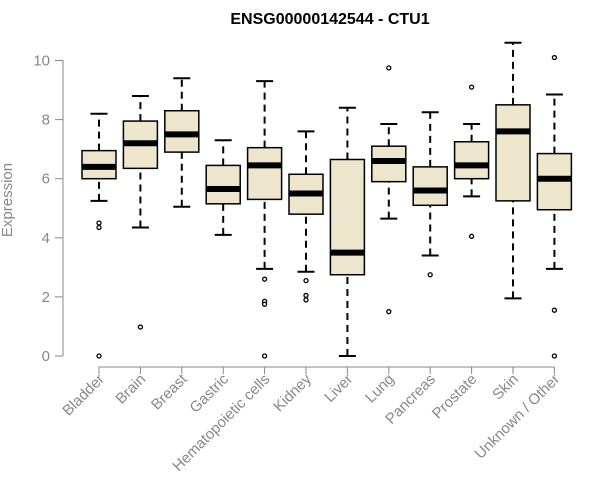  What do you see at coordinates (83, 395) in the screenshot?
I see `x-tick-label: Bladder` at bounding box center [83, 395].